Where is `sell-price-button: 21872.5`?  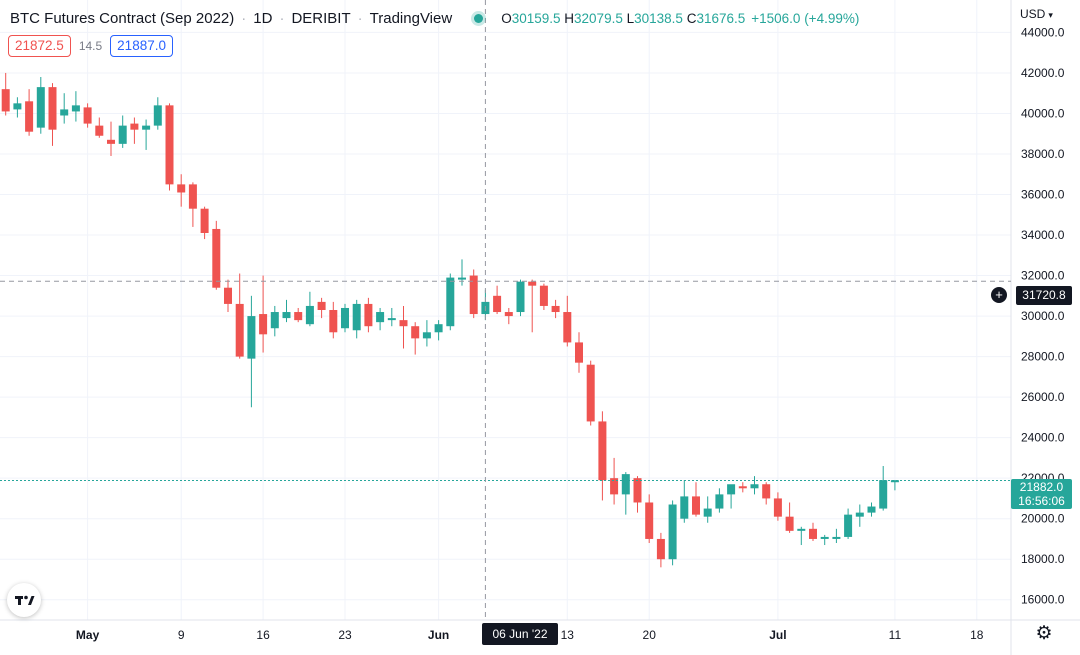
sell-price-button: 21872.5 is located at coordinates (39, 46).